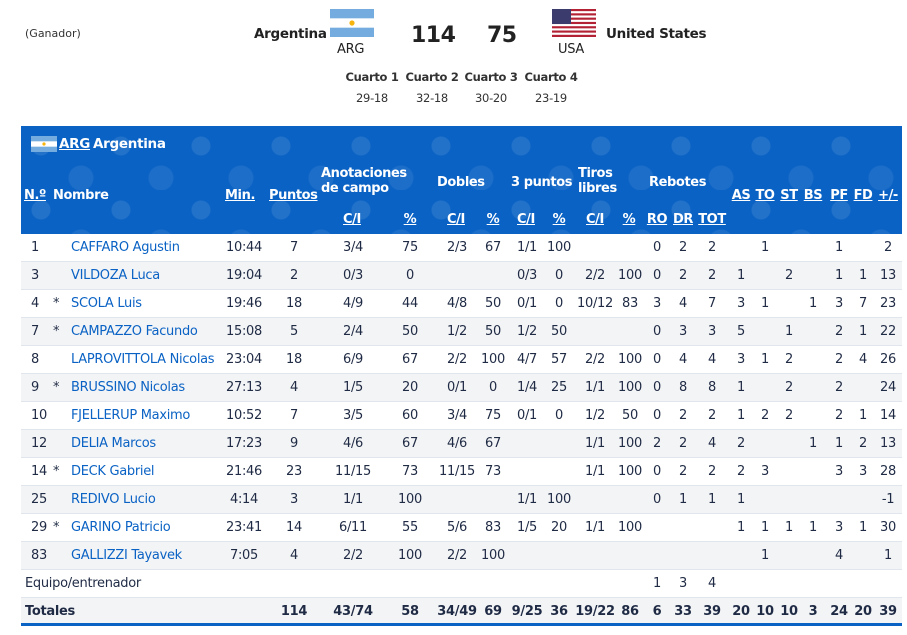 The image size is (907, 635). I want to click on player-name-link: REDIVO Lucio, so click(113, 499).